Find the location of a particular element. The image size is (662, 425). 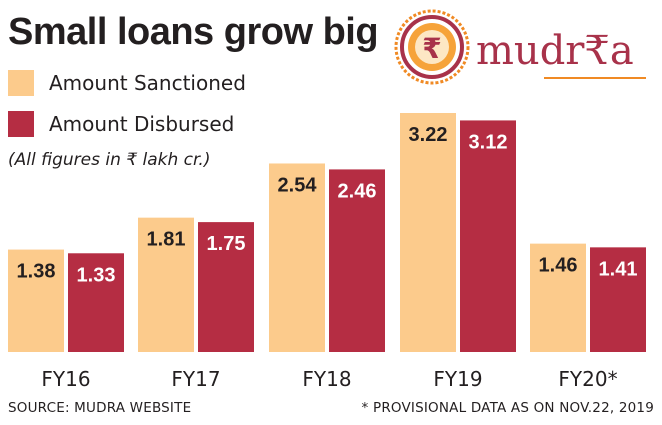

units-note: (All figures in ₹ lakh cr.) is located at coordinates (109, 160).